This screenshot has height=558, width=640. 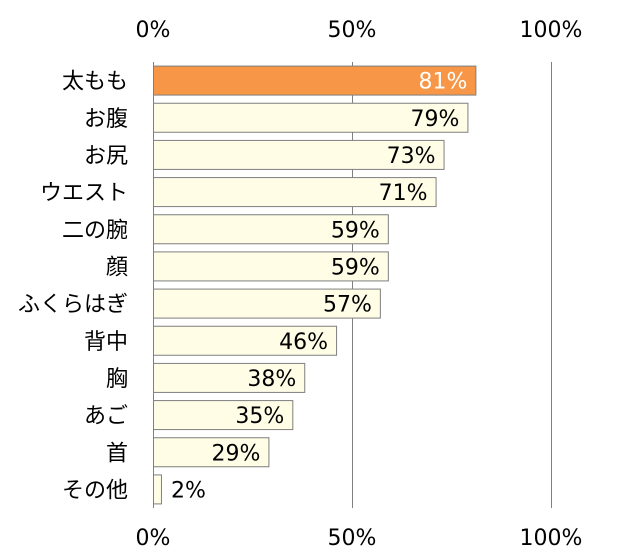 I want to click on x-tick-bottom-1: 50%, so click(x=352, y=538).